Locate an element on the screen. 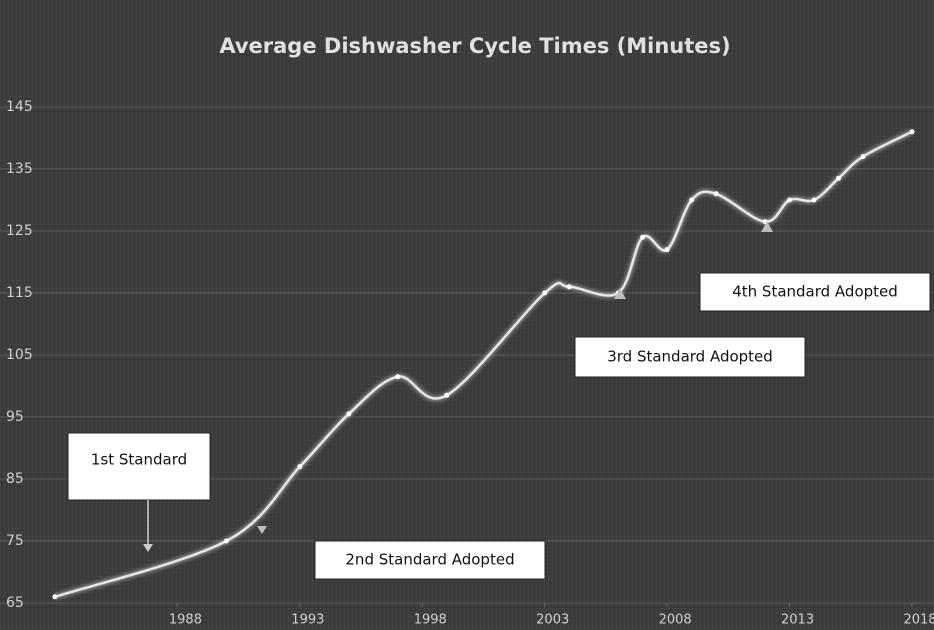 This screenshot has width=934, height=630. annotation-text: 2nd Standard Adopted is located at coordinates (429, 560).